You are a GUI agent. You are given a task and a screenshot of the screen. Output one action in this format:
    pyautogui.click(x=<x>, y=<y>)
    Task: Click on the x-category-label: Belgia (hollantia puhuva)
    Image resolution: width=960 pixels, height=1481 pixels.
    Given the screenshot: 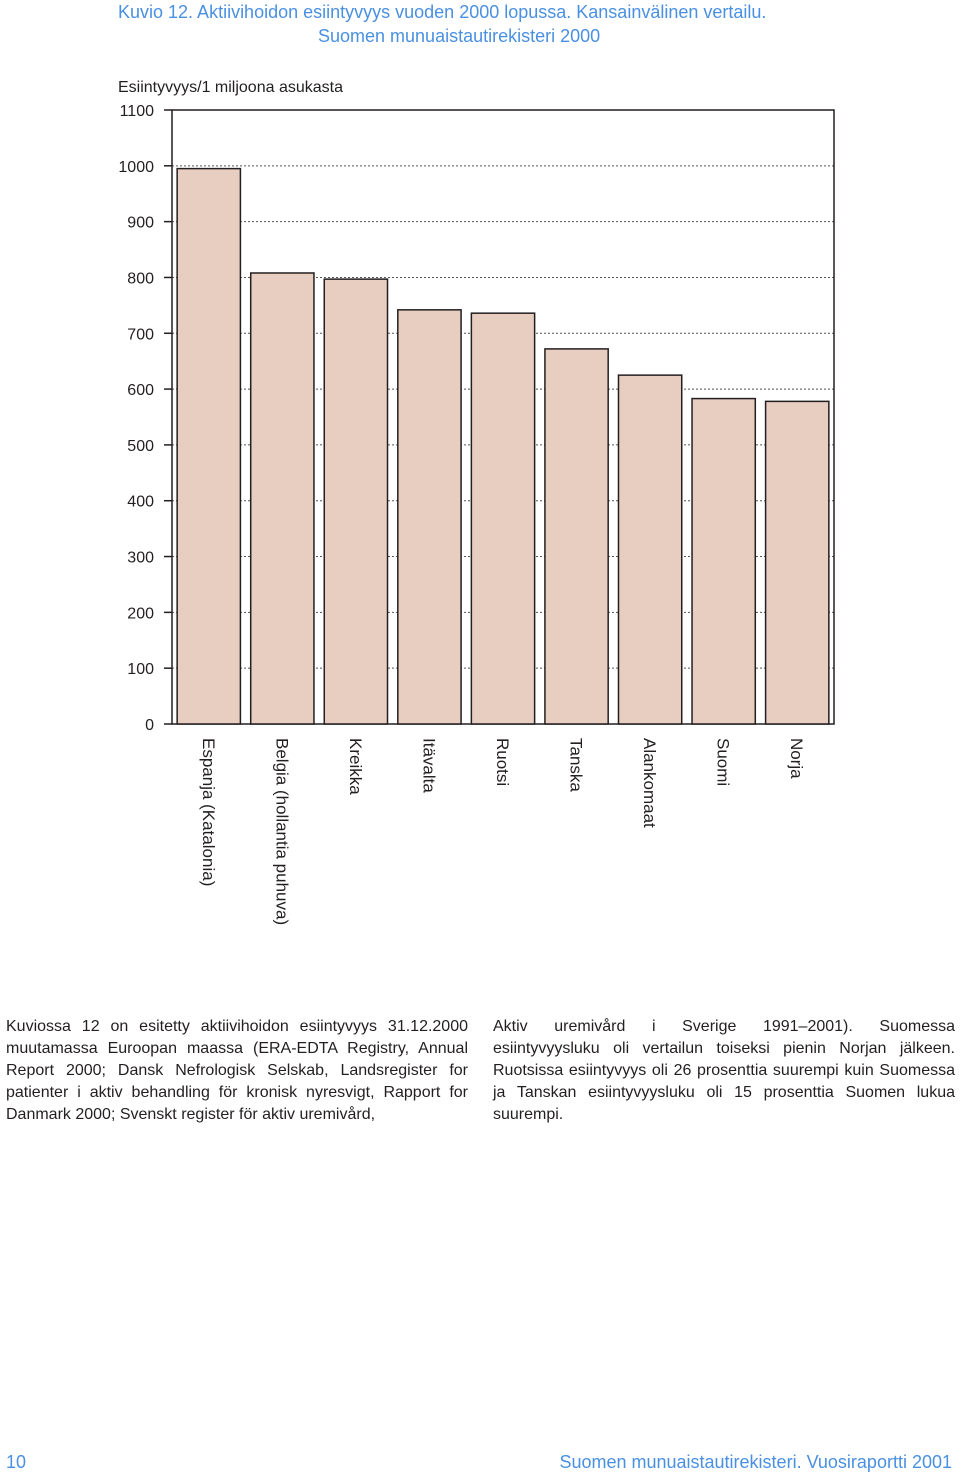 What is the action you would take?
    pyautogui.click(x=281, y=831)
    